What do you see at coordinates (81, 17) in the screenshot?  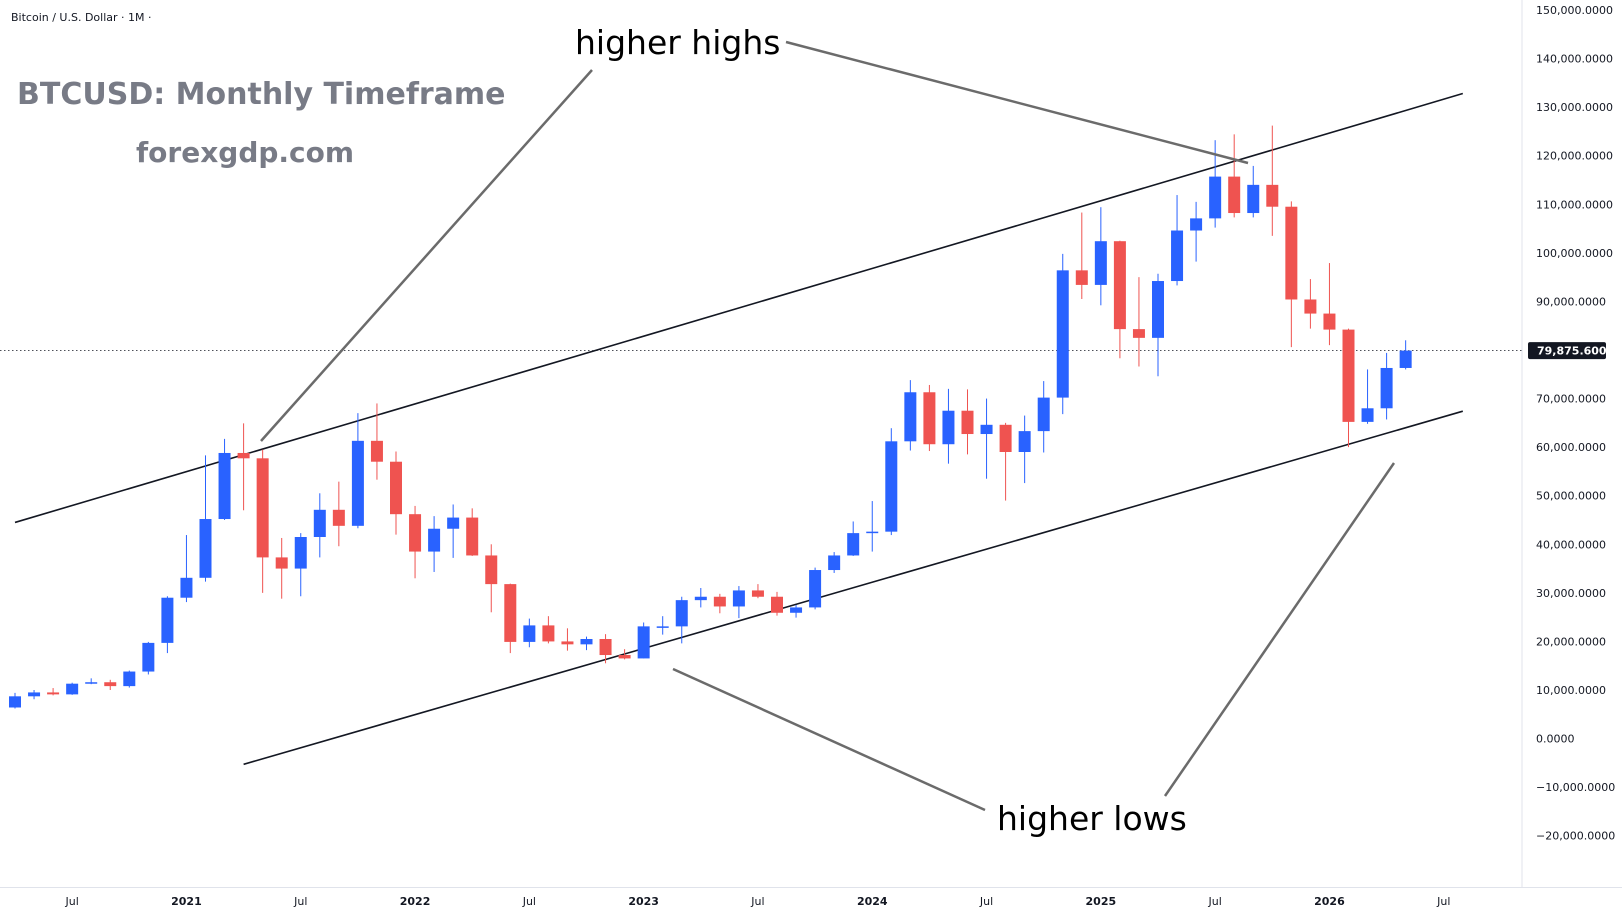 I see `symbol-header: Bitcoin / U.S. Dollar · 1M ·` at bounding box center [81, 17].